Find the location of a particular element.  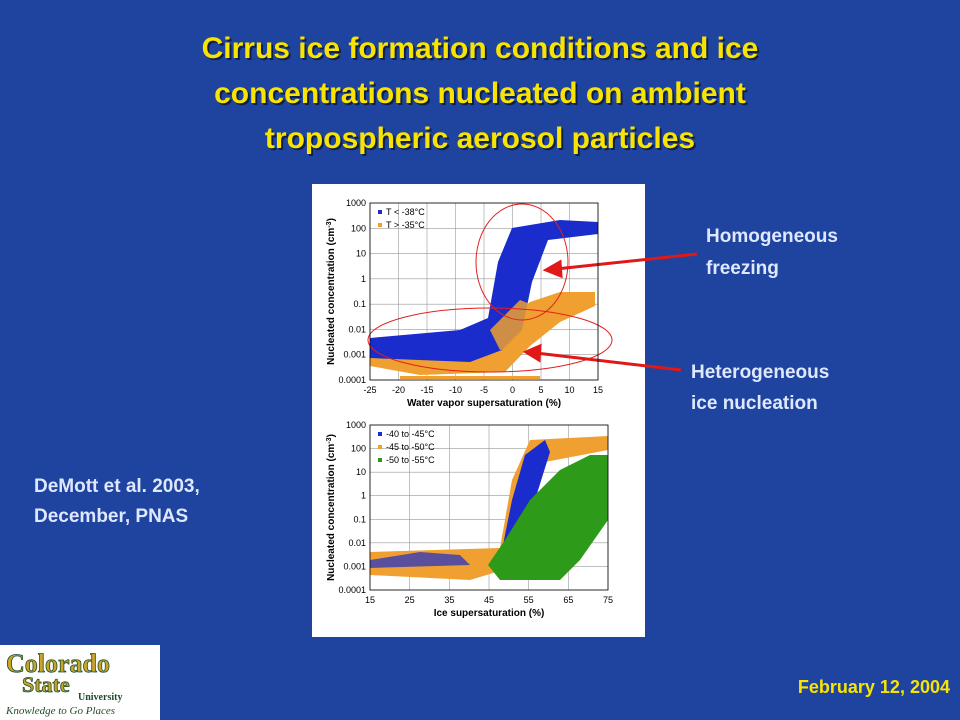

annotation: Homogeneous is located at coordinates (772, 236).